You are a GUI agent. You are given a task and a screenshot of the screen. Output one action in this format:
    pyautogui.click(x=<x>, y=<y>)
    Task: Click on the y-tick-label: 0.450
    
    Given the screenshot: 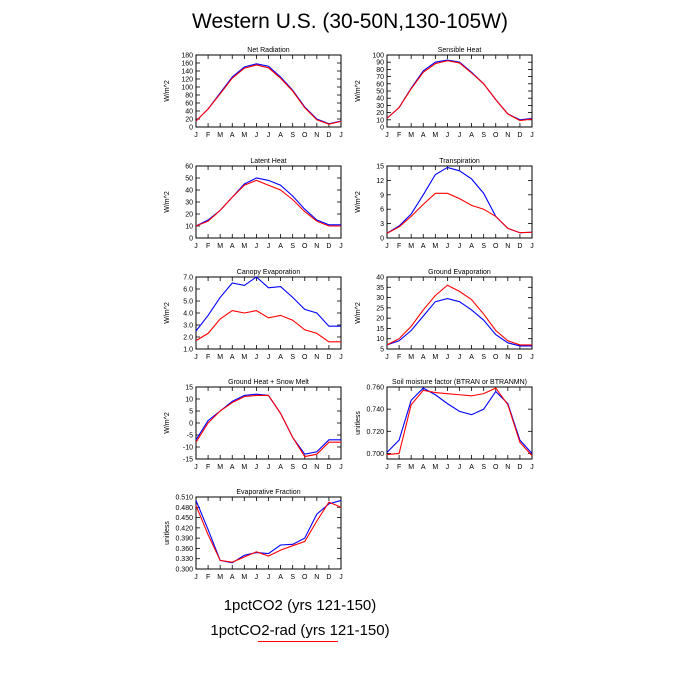 What is the action you would take?
    pyautogui.click(x=184, y=518)
    